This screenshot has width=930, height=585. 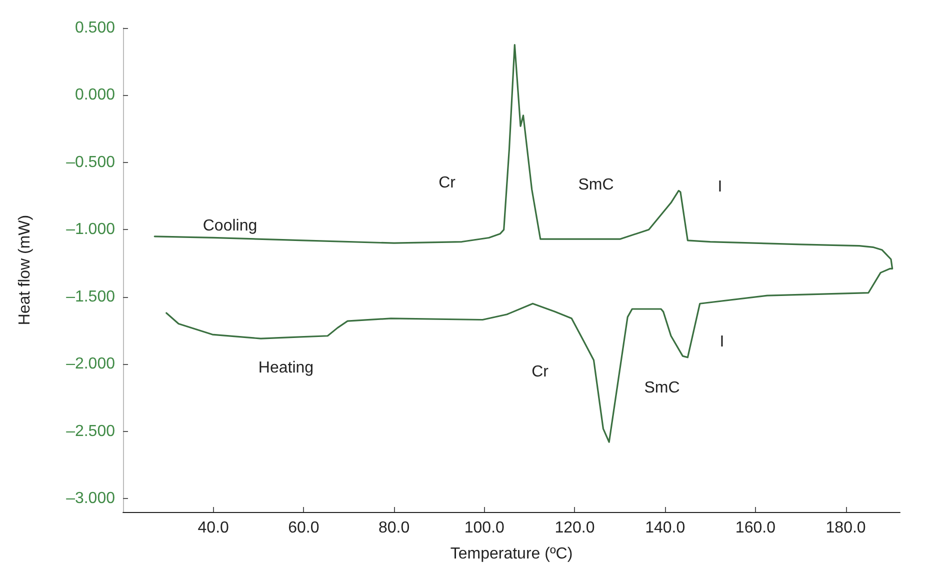 I want to click on x-tick-label: 180.0, so click(x=846, y=528).